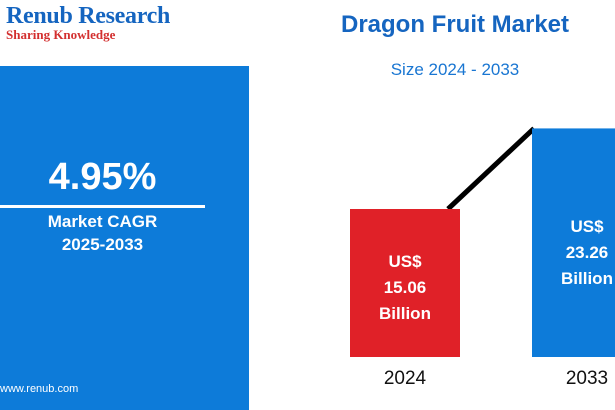 The image size is (615, 410). Describe the element at coordinates (587, 253) in the screenshot. I see `bar-value-label-line: 23.26` at that location.